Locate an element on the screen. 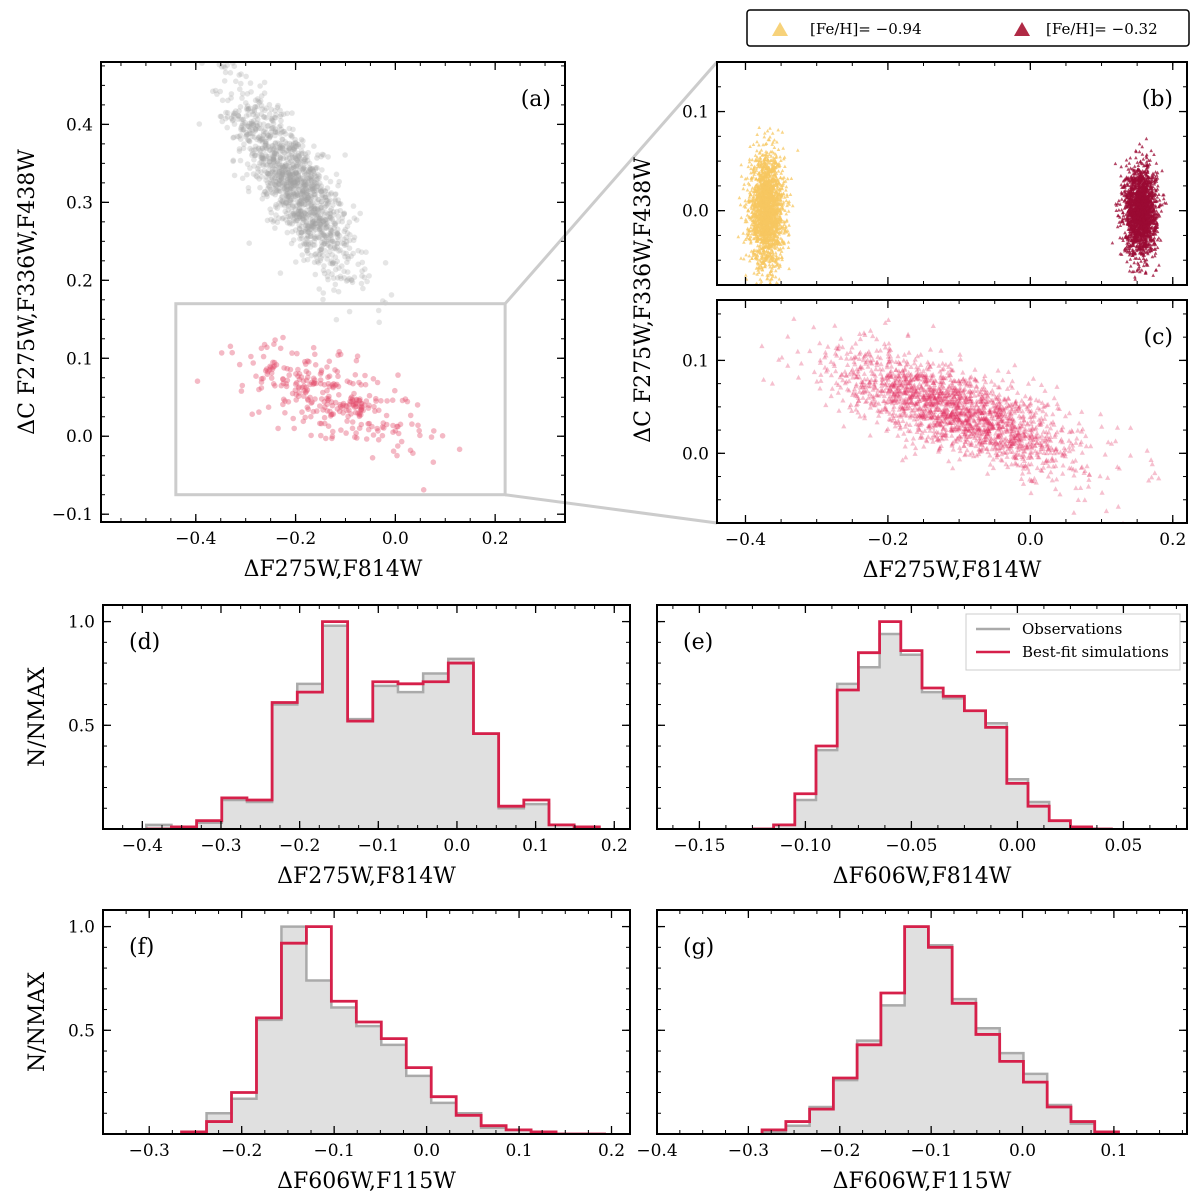 This screenshot has height=1203, width=1200. x-axis-label: ΔF275W,F814W is located at coordinates (333, 569).